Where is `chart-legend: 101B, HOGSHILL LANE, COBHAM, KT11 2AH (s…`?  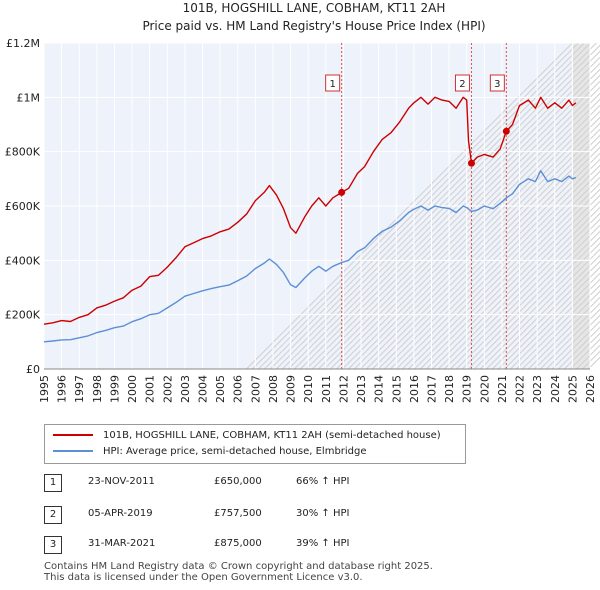
chart-legend: 101B, HOGSHILL LANE, COBHAM, KT11 2AH (s… is located at coordinates (255, 444).